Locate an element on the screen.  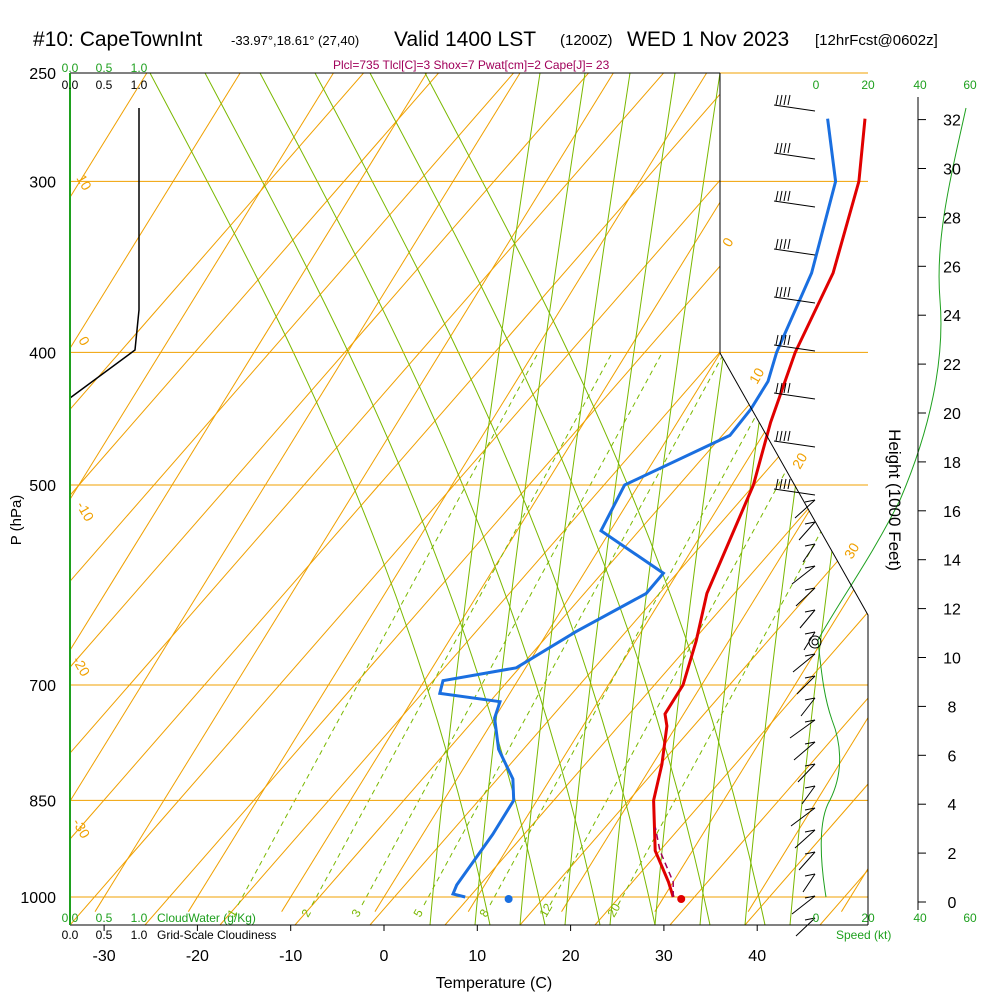
isotherm-label: 20 is located at coordinates (800, 461).